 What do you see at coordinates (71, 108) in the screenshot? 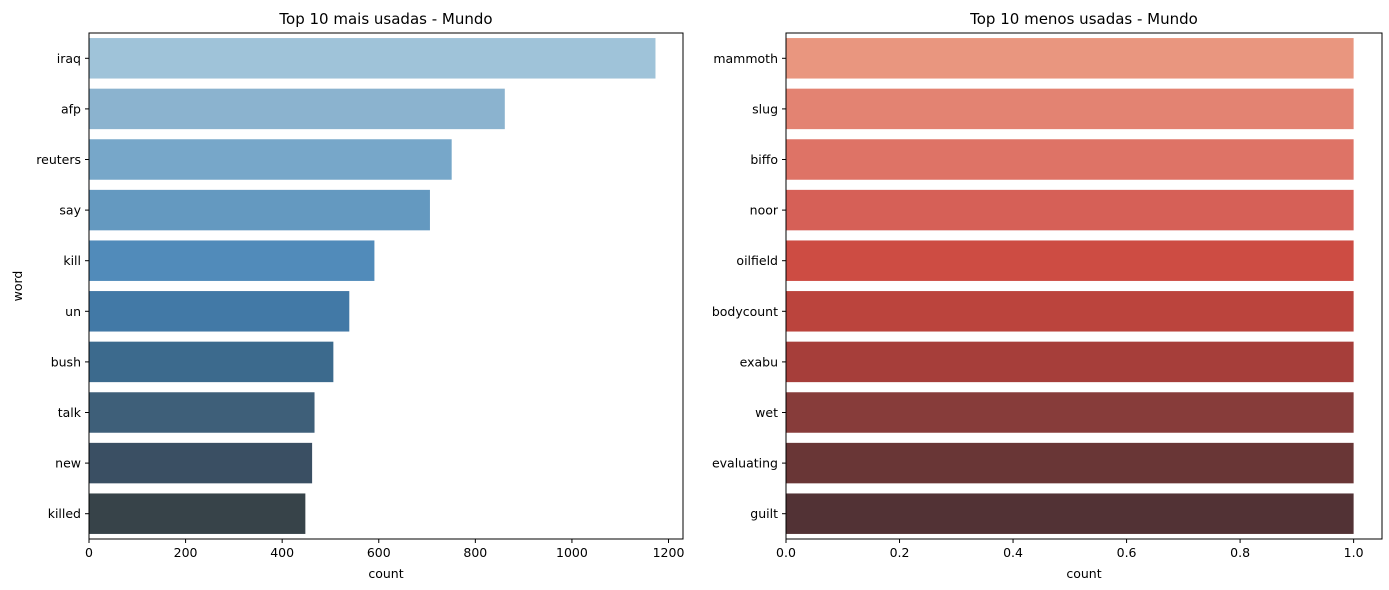
I see `y-tick-label: afp` at bounding box center [71, 108].